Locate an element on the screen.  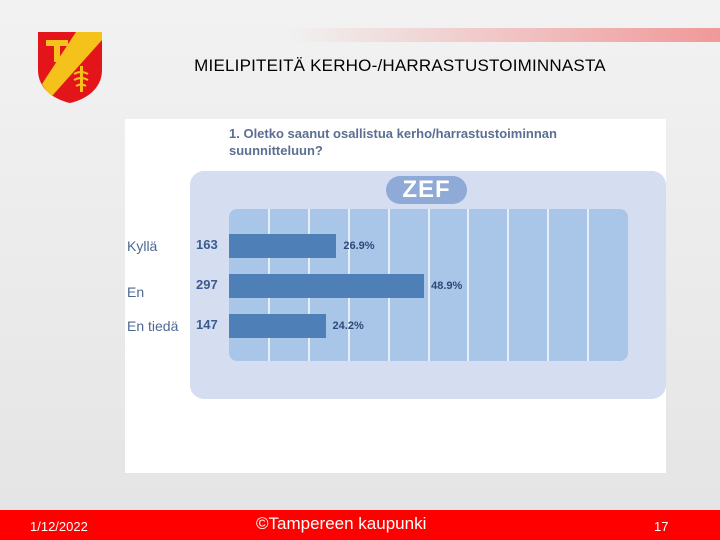
category-label: En tiedä is located at coordinates (153, 326).